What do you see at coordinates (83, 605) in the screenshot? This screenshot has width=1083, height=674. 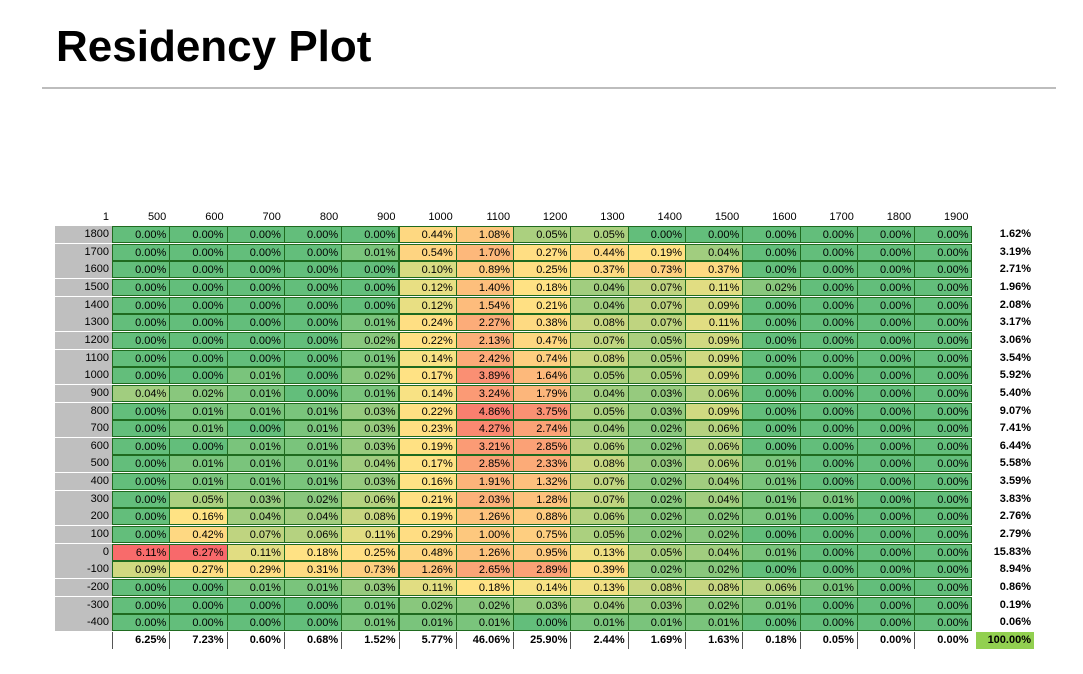 I see `row-header: -300` at bounding box center [83, 605].